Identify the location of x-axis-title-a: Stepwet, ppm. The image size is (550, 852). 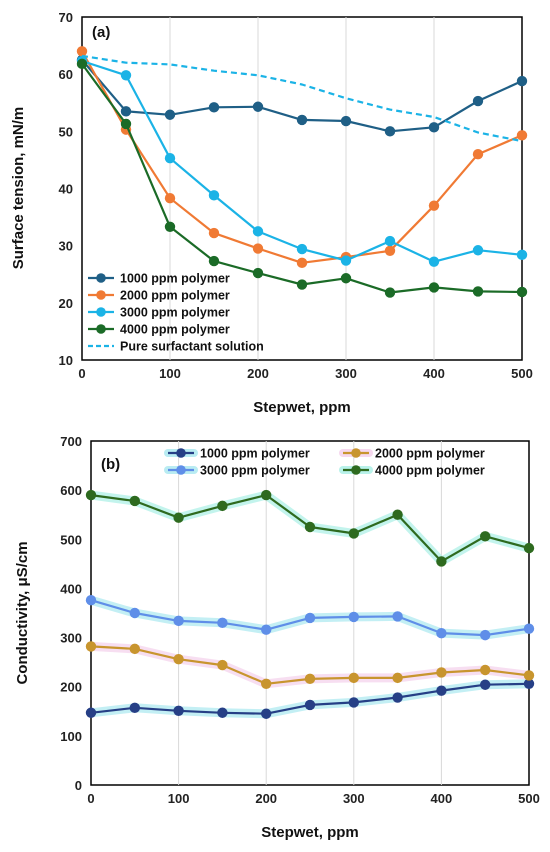
(302, 407).